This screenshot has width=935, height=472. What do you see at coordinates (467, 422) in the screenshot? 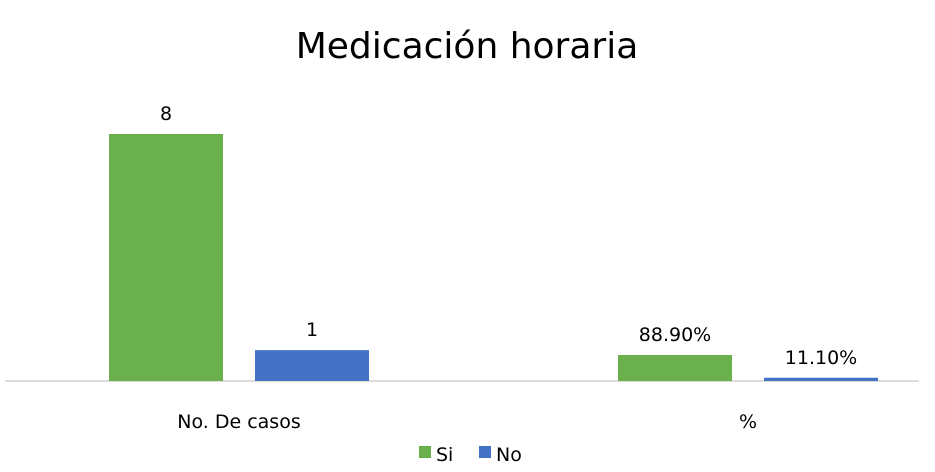
I see `category-labels-layer: No. De casos%` at bounding box center [467, 422].